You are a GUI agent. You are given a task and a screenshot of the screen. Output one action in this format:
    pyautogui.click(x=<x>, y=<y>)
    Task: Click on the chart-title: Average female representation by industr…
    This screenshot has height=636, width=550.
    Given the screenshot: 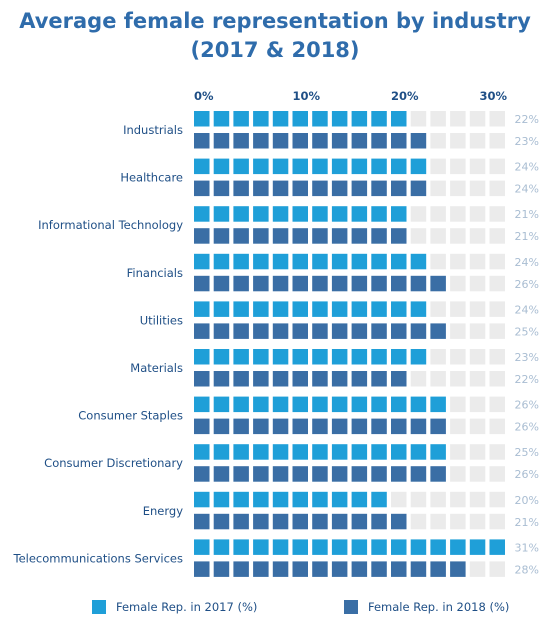 What is the action you would take?
    pyautogui.click(x=275, y=21)
    